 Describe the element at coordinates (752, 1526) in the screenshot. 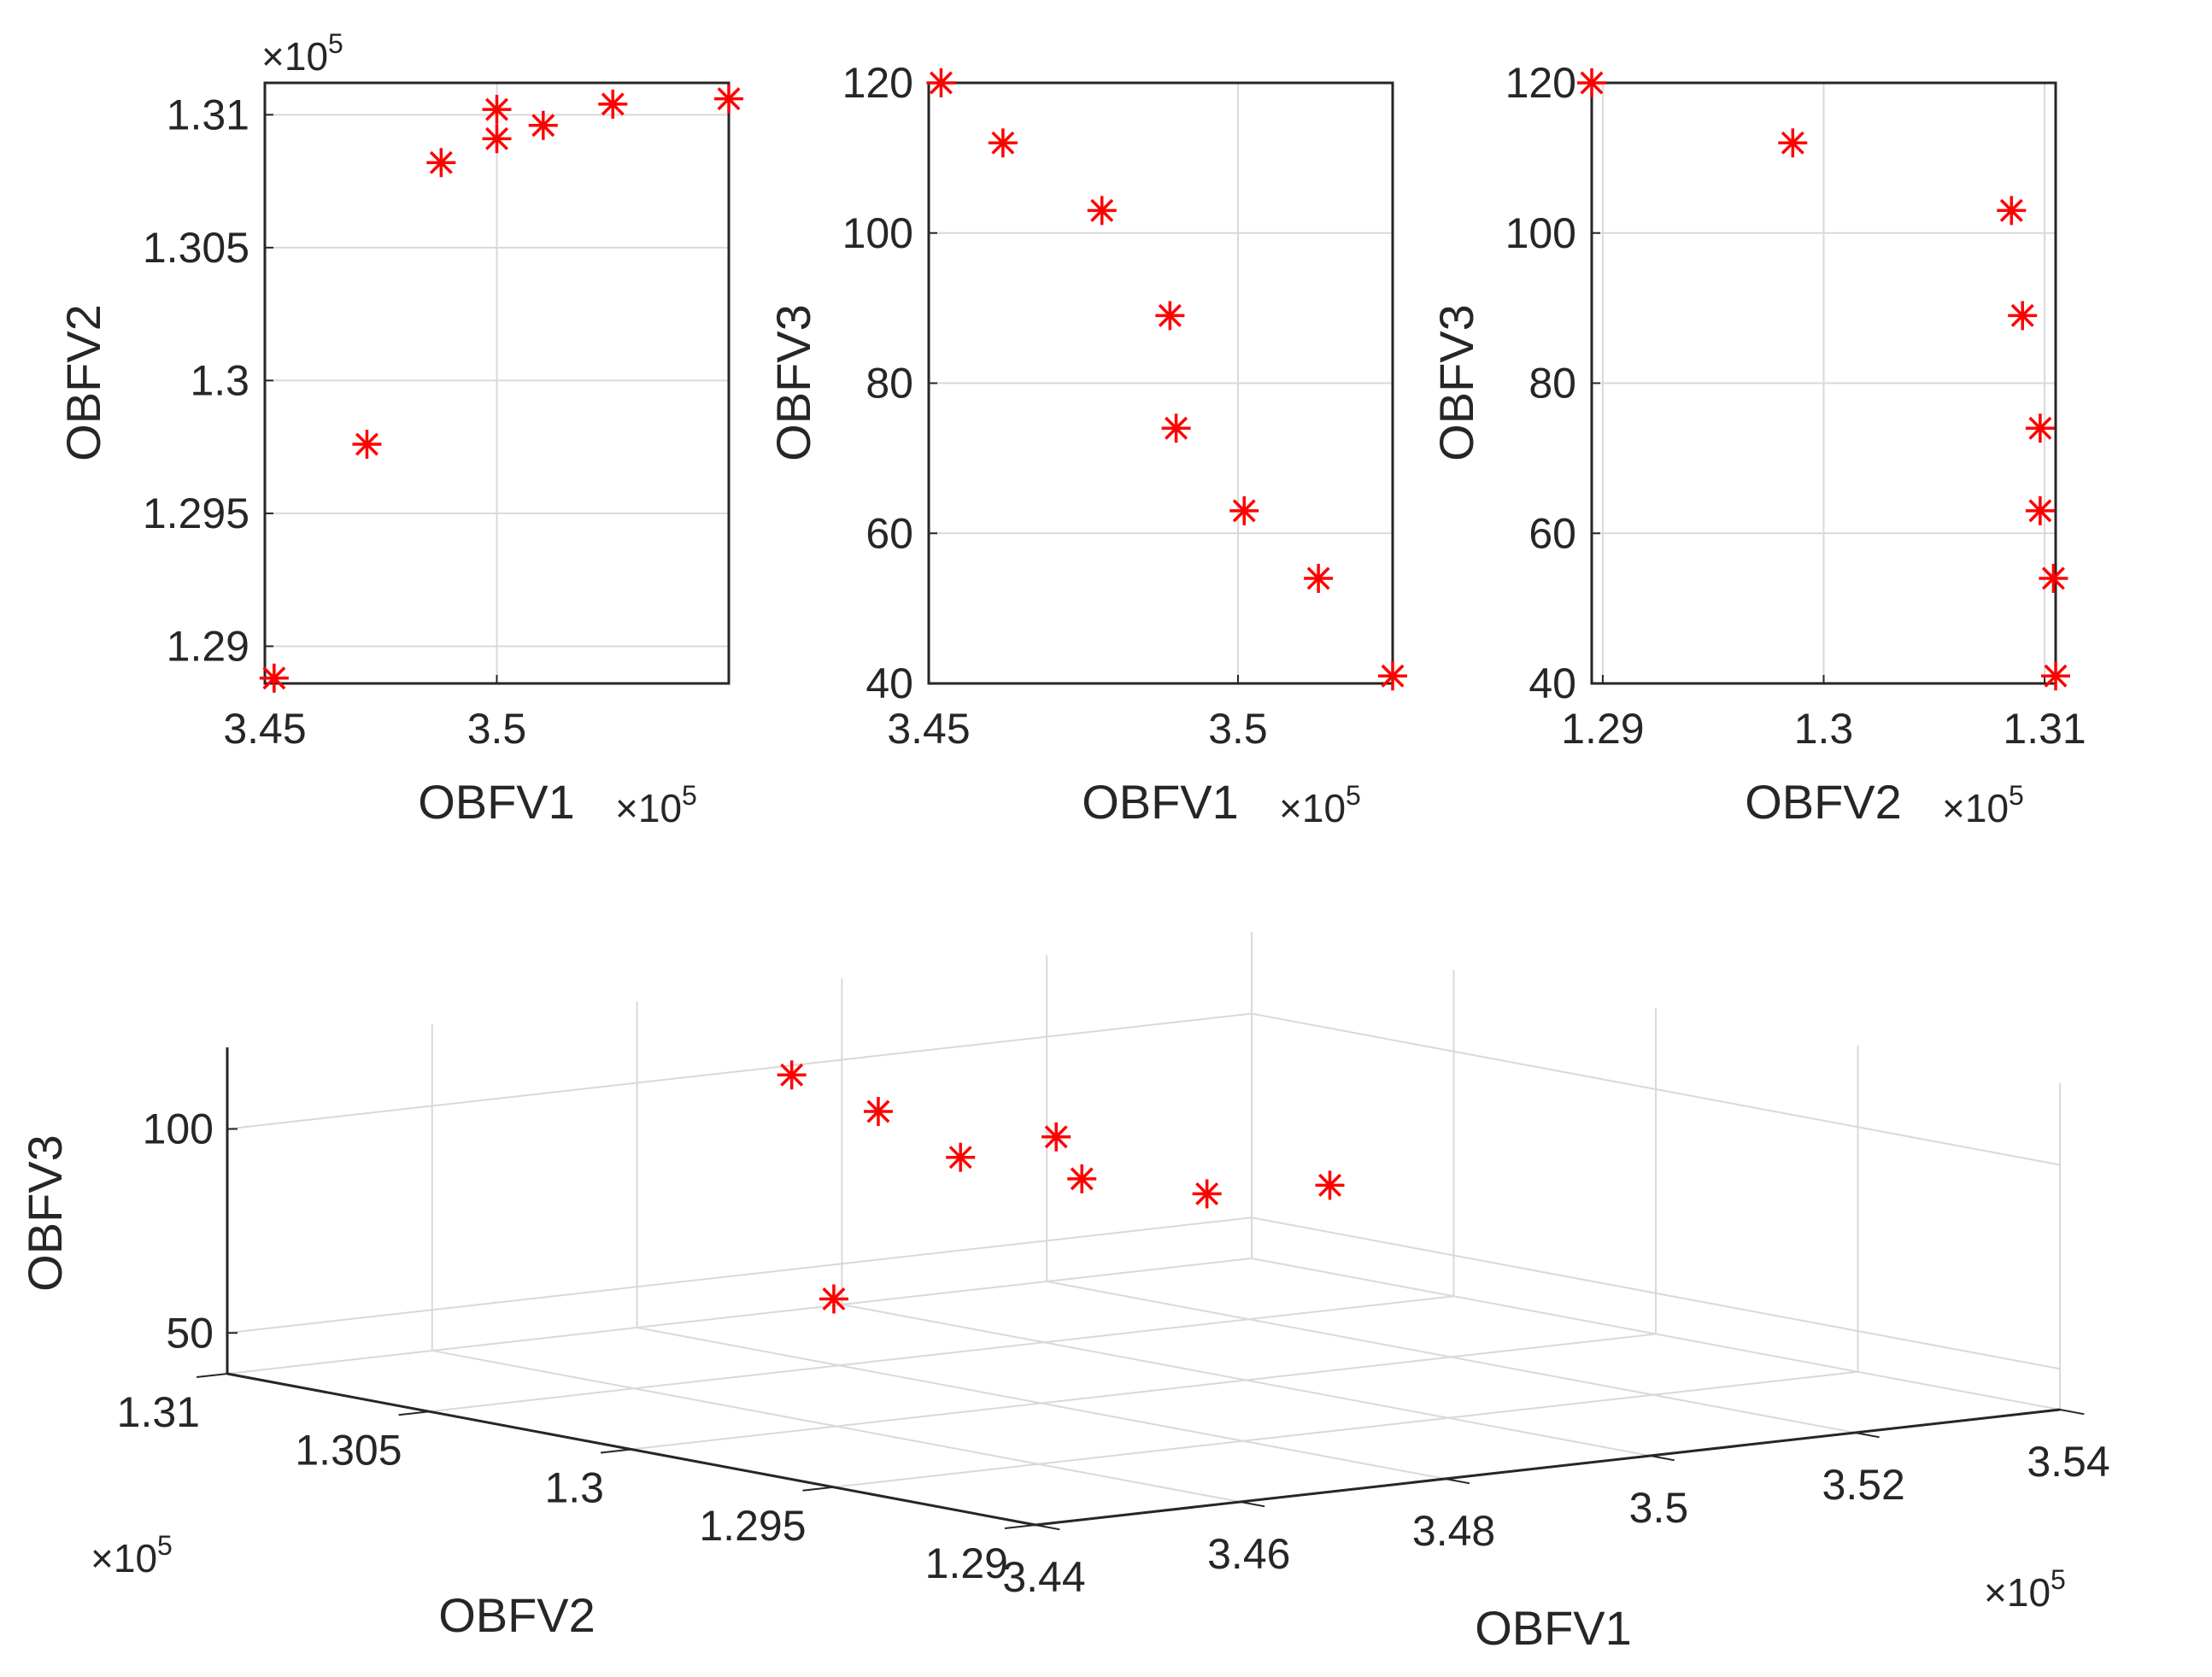

I see `y-tick-label: 1.295` at that location.